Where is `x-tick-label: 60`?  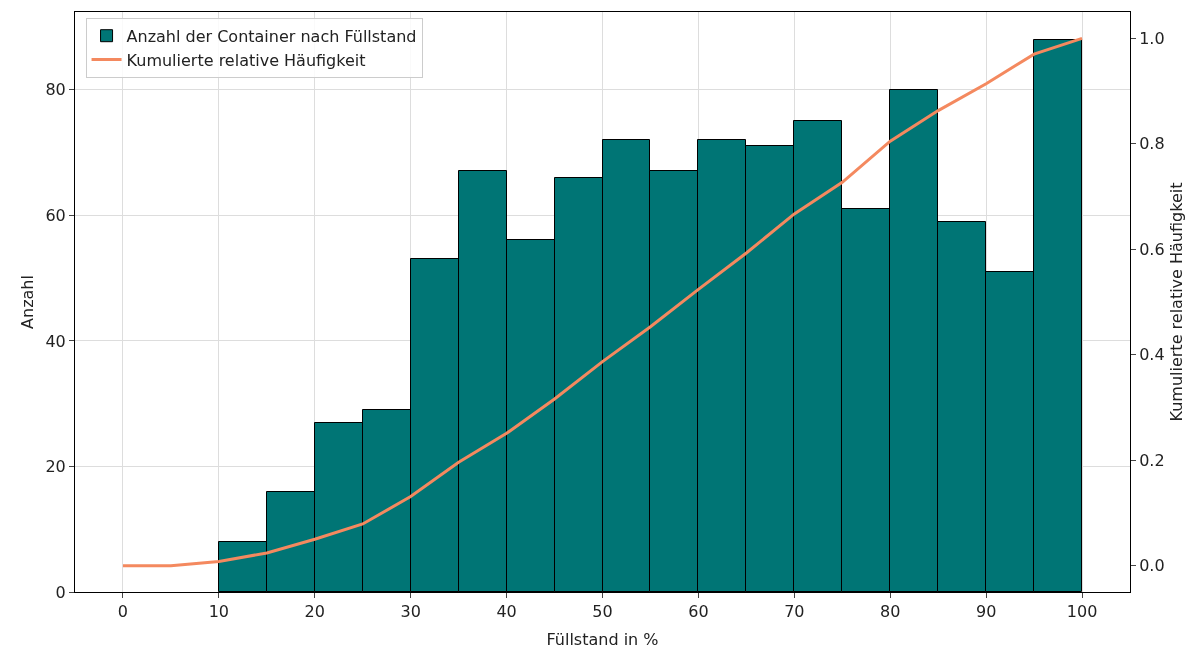
x-tick-label: 60 is located at coordinates (698, 612).